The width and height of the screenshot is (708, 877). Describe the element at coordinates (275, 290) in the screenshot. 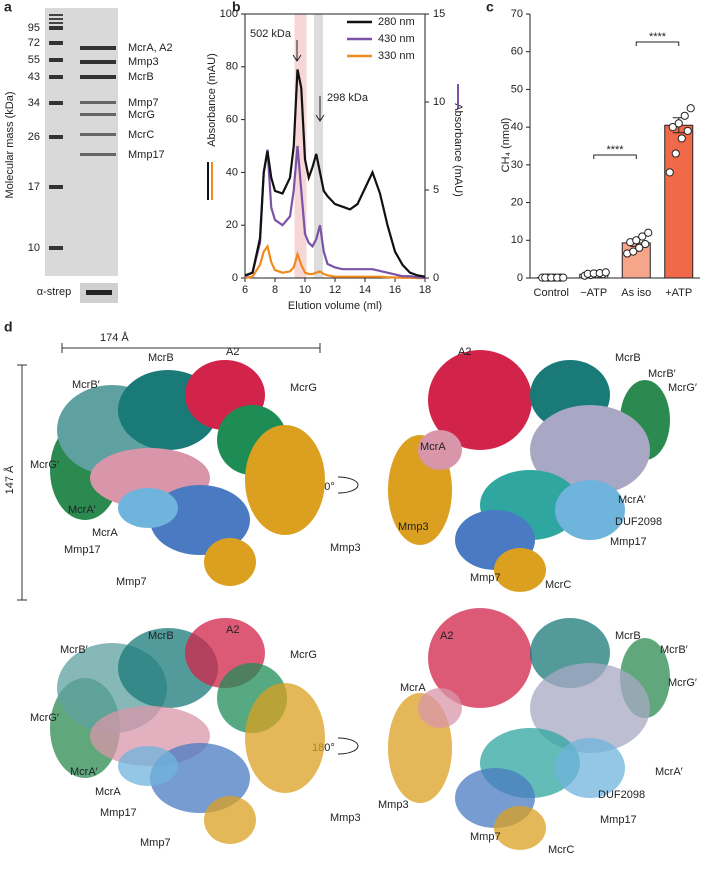

I see `x-tick-label: 8` at that location.